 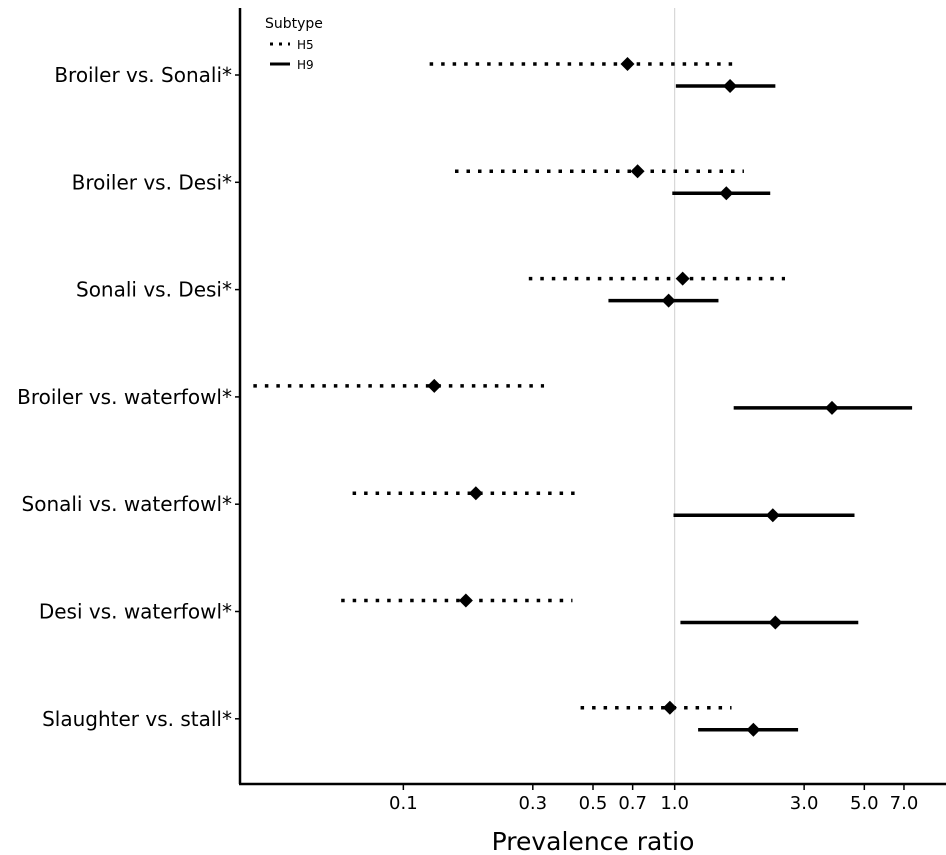 What do you see at coordinates (127, 504) in the screenshot?
I see `category-label: Sonali vs. waterfowl*` at bounding box center [127, 504].